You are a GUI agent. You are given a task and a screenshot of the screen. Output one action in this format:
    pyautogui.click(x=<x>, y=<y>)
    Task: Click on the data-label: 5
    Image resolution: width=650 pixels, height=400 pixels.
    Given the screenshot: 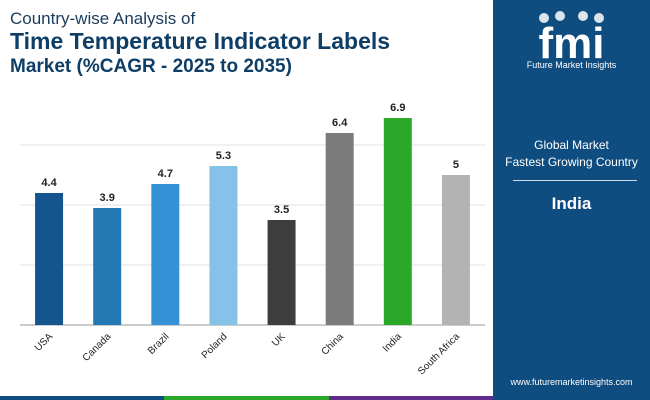 What is the action you would take?
    pyautogui.click(x=456, y=165)
    